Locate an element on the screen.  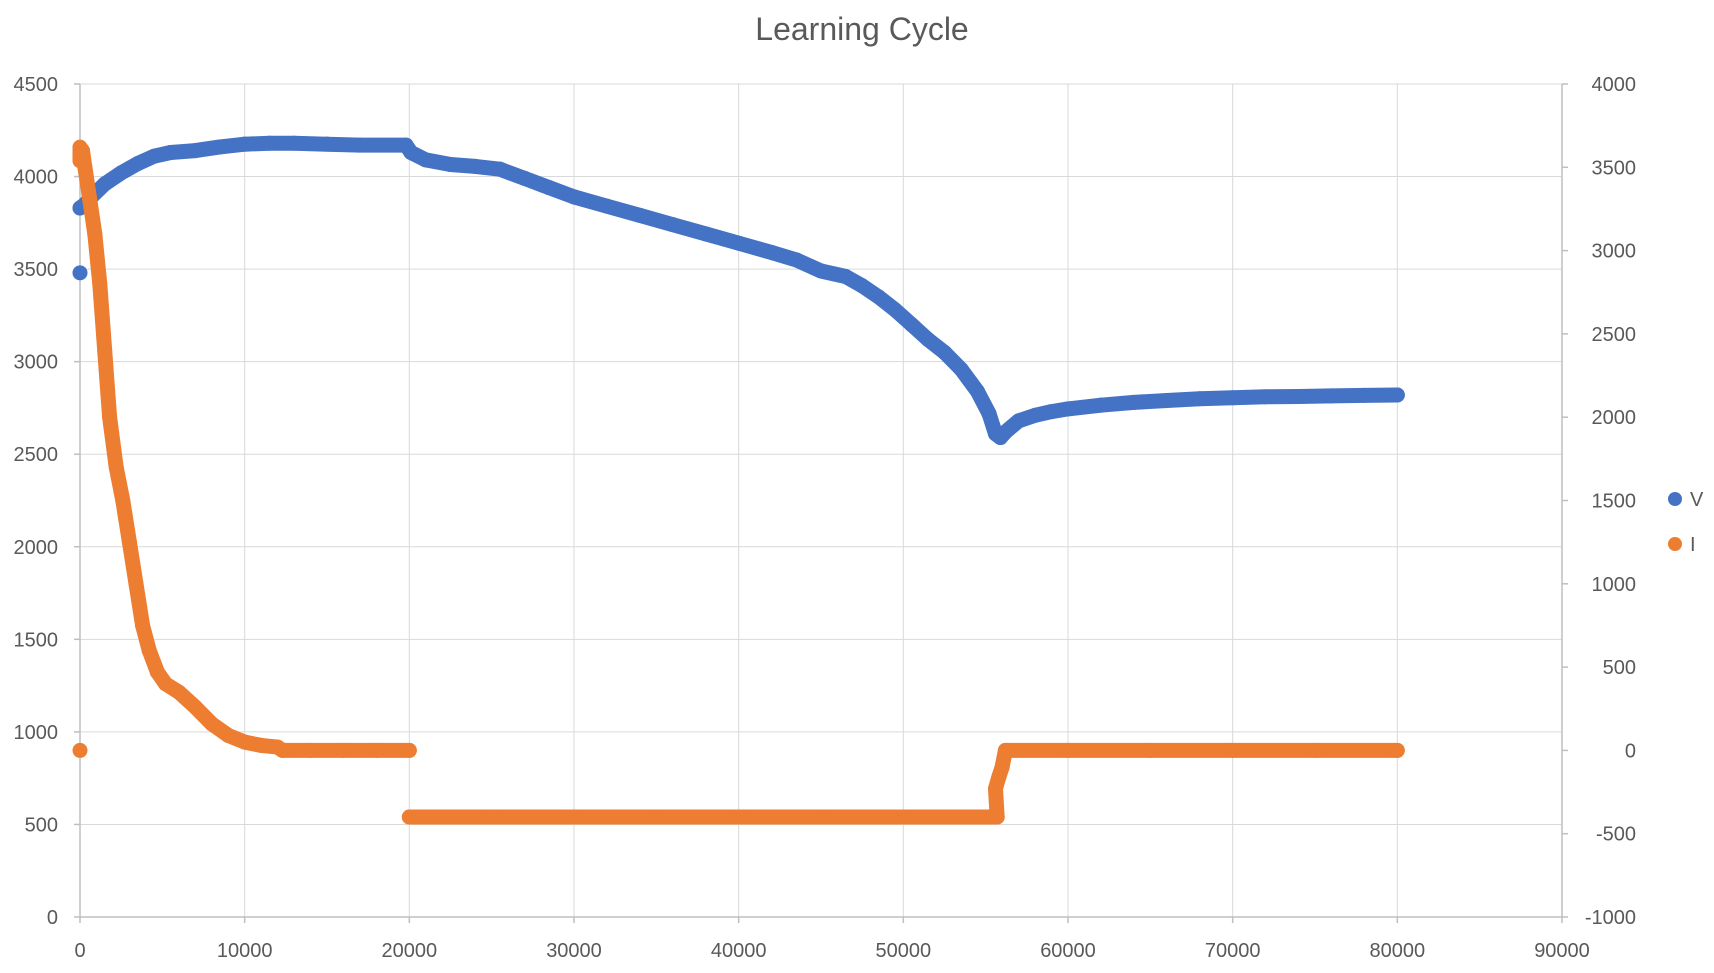
y2-tick-label: 0 is located at coordinates (1630, 751).